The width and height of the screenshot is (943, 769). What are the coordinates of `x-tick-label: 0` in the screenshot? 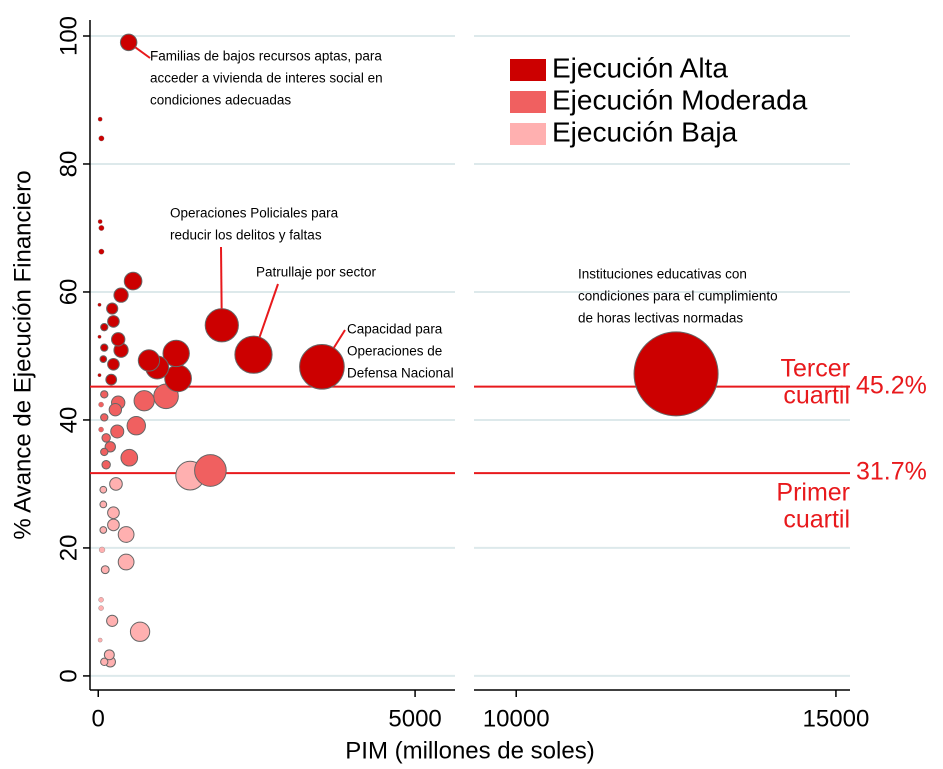 It's located at (98, 718).